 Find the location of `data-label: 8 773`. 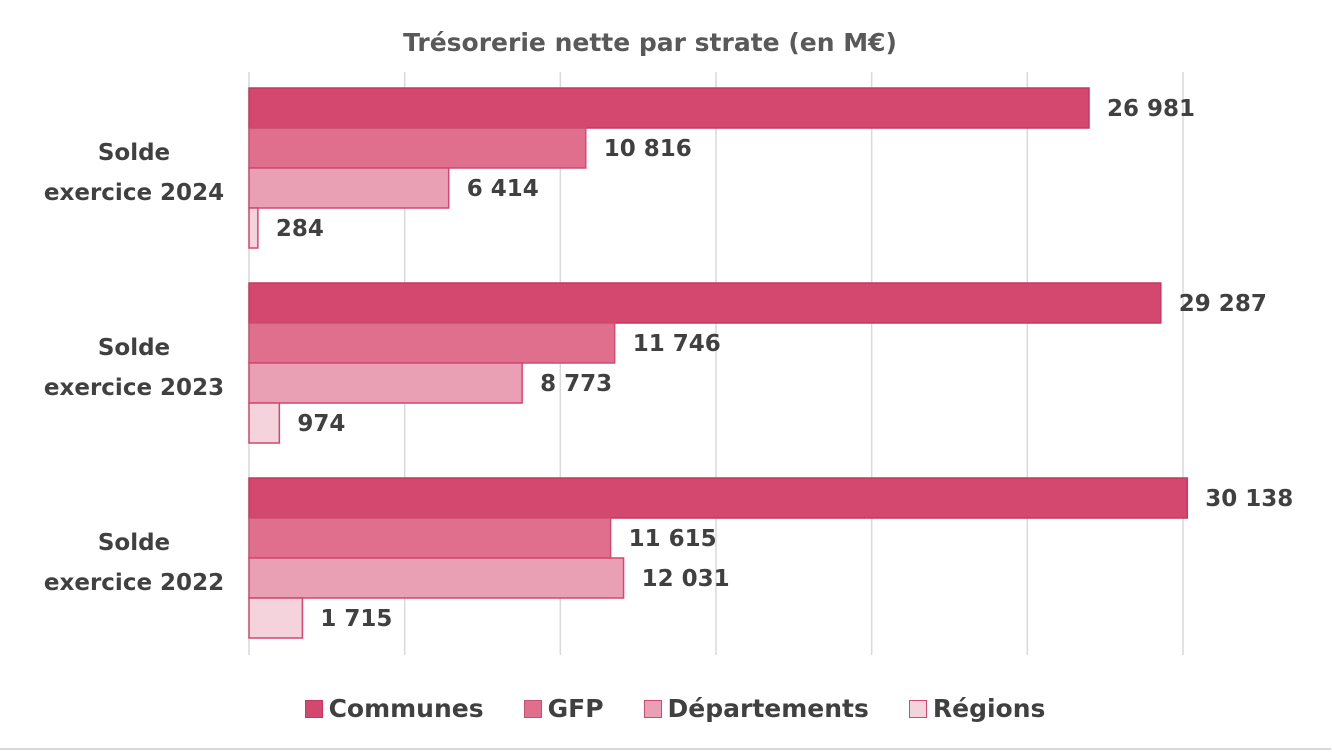

data-label: 8 773 is located at coordinates (576, 384).